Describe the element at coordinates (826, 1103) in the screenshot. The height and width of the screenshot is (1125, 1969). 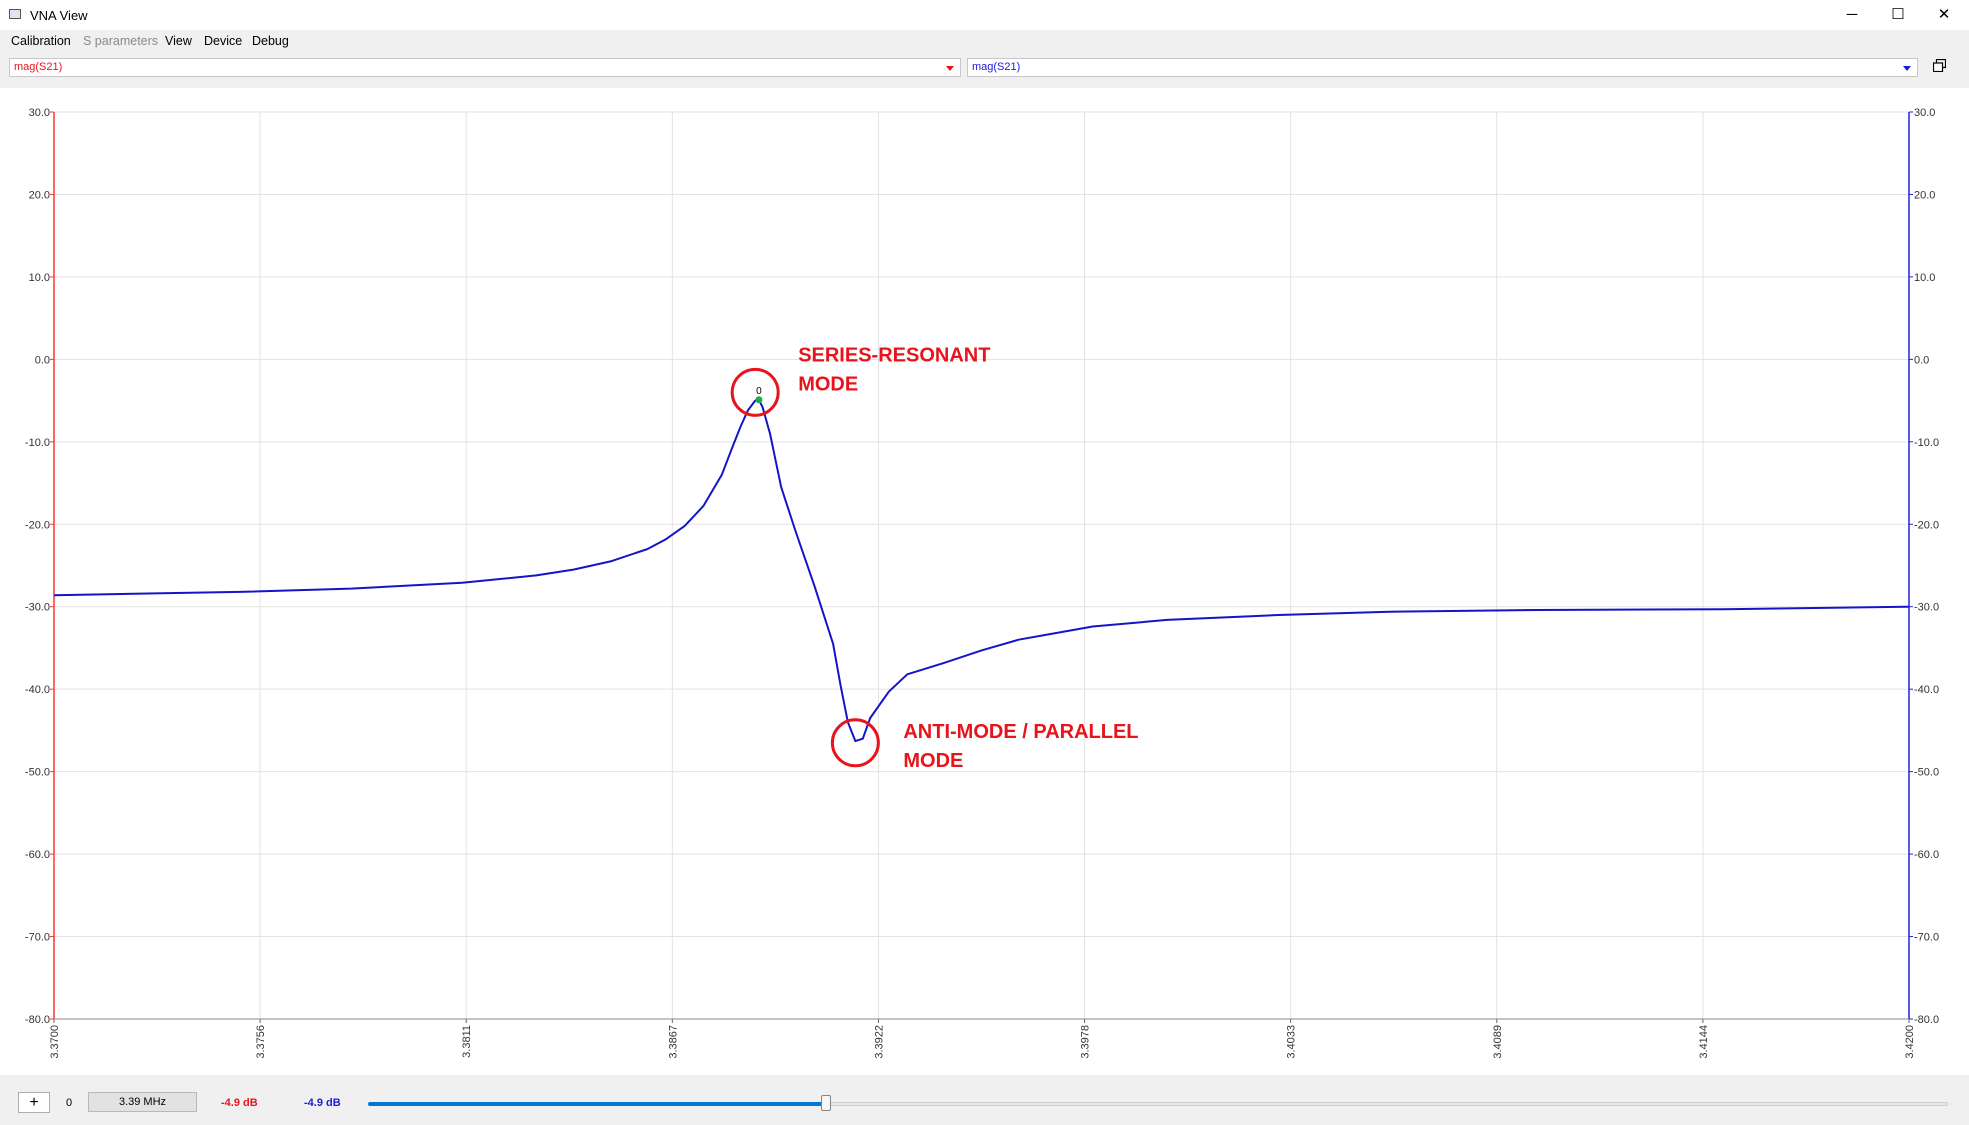
I see `frequency-slider-handle` at that location.